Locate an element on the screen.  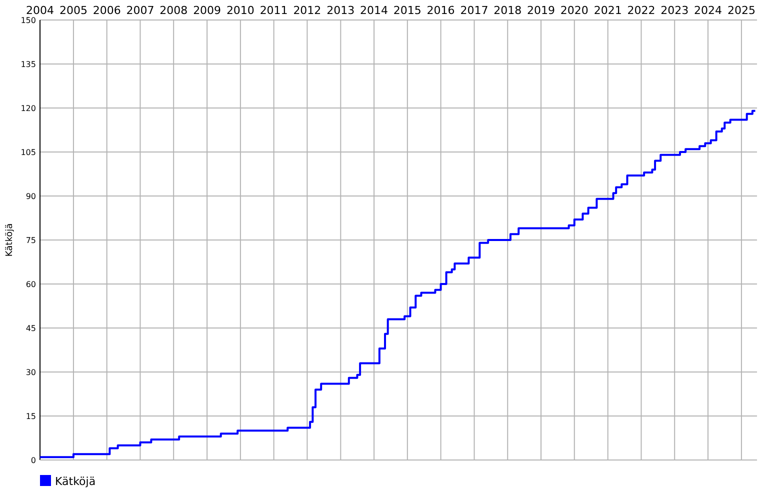
x-tick-label: 2014 is located at coordinates (374, 10).